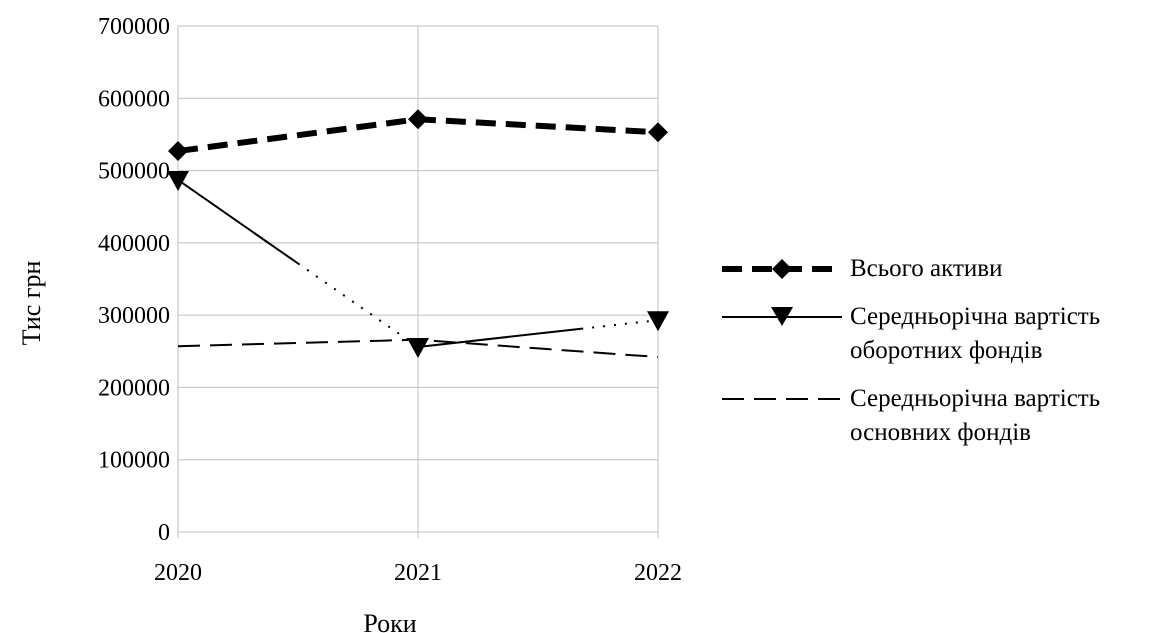 The height and width of the screenshot is (633, 1151). Describe the element at coordinates (134, 316) in the screenshot. I see `y-tick-label: 300000` at that location.